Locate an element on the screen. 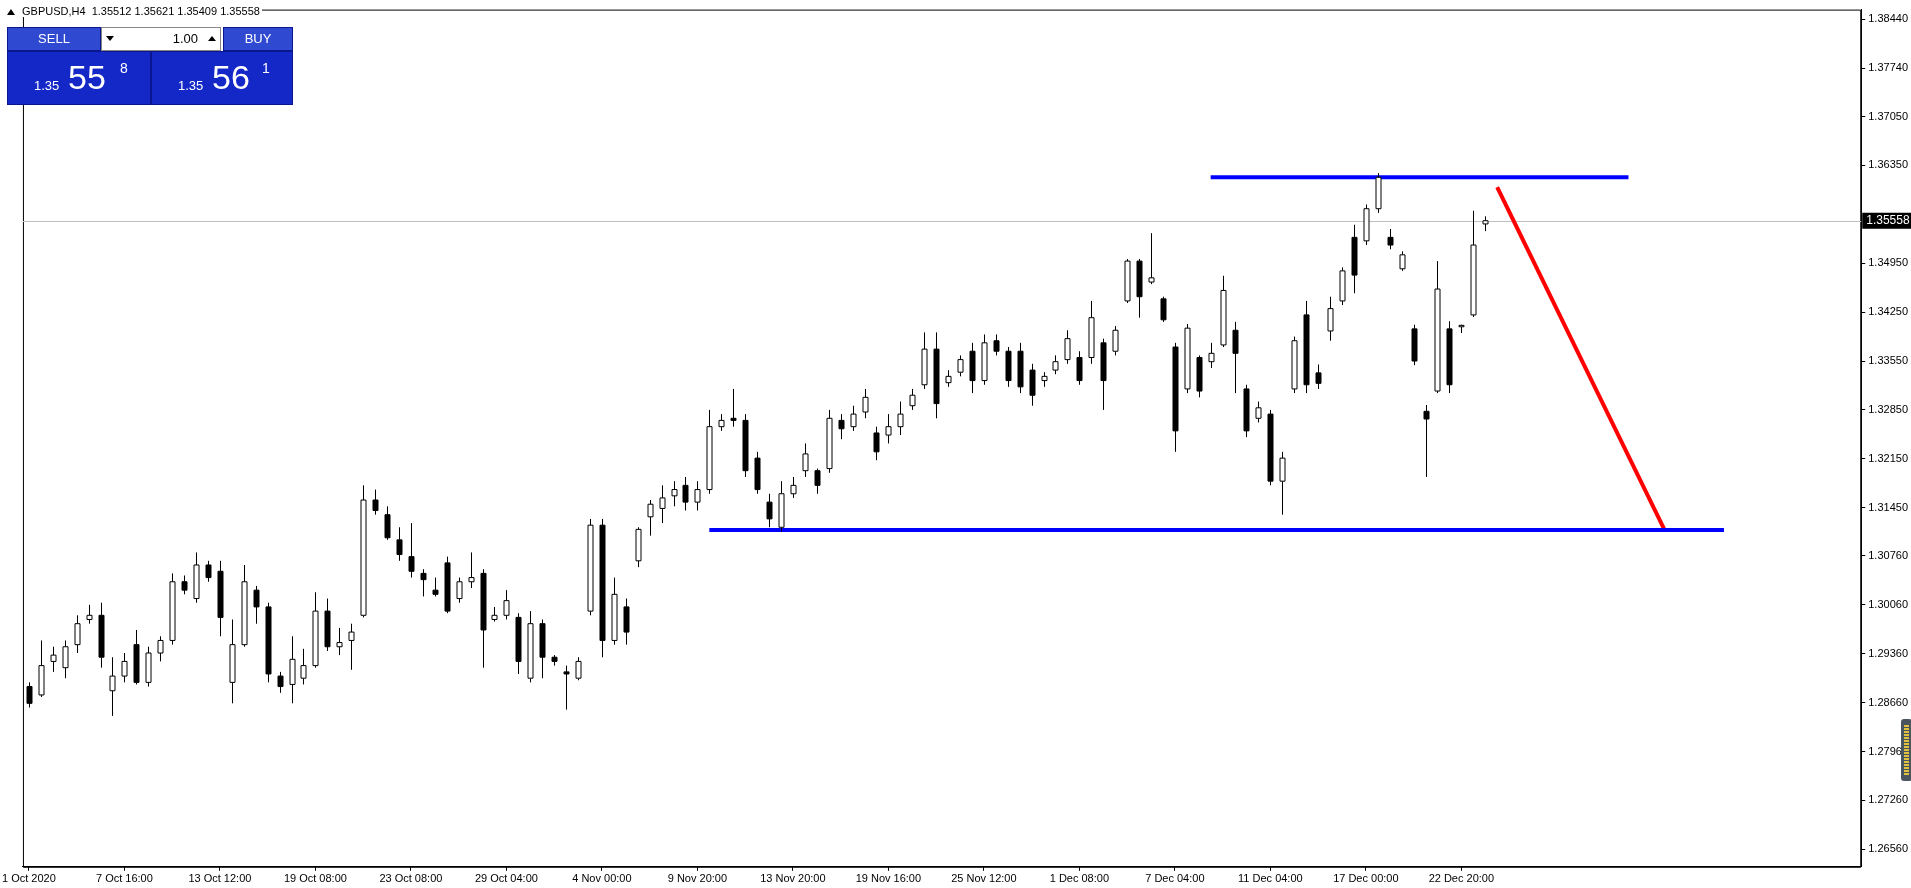 The width and height of the screenshot is (1911, 888). y-tick-label: 1.34950 is located at coordinates (1888, 262).